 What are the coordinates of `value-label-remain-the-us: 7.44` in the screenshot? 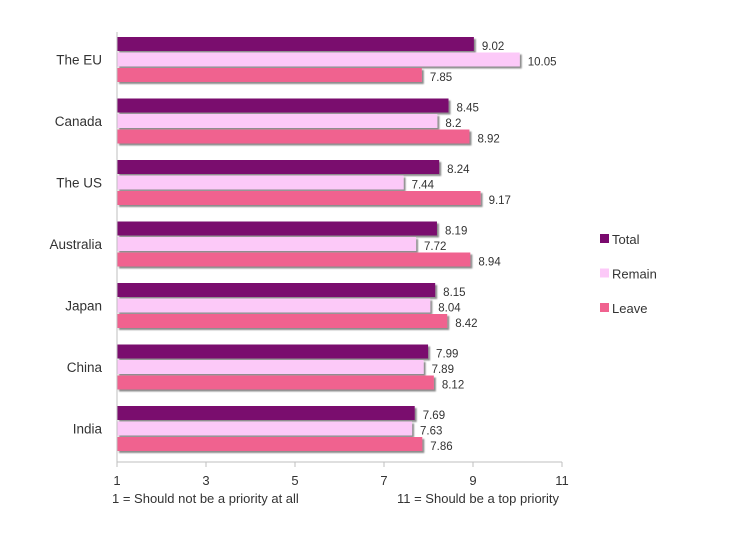 It's located at (423, 186).